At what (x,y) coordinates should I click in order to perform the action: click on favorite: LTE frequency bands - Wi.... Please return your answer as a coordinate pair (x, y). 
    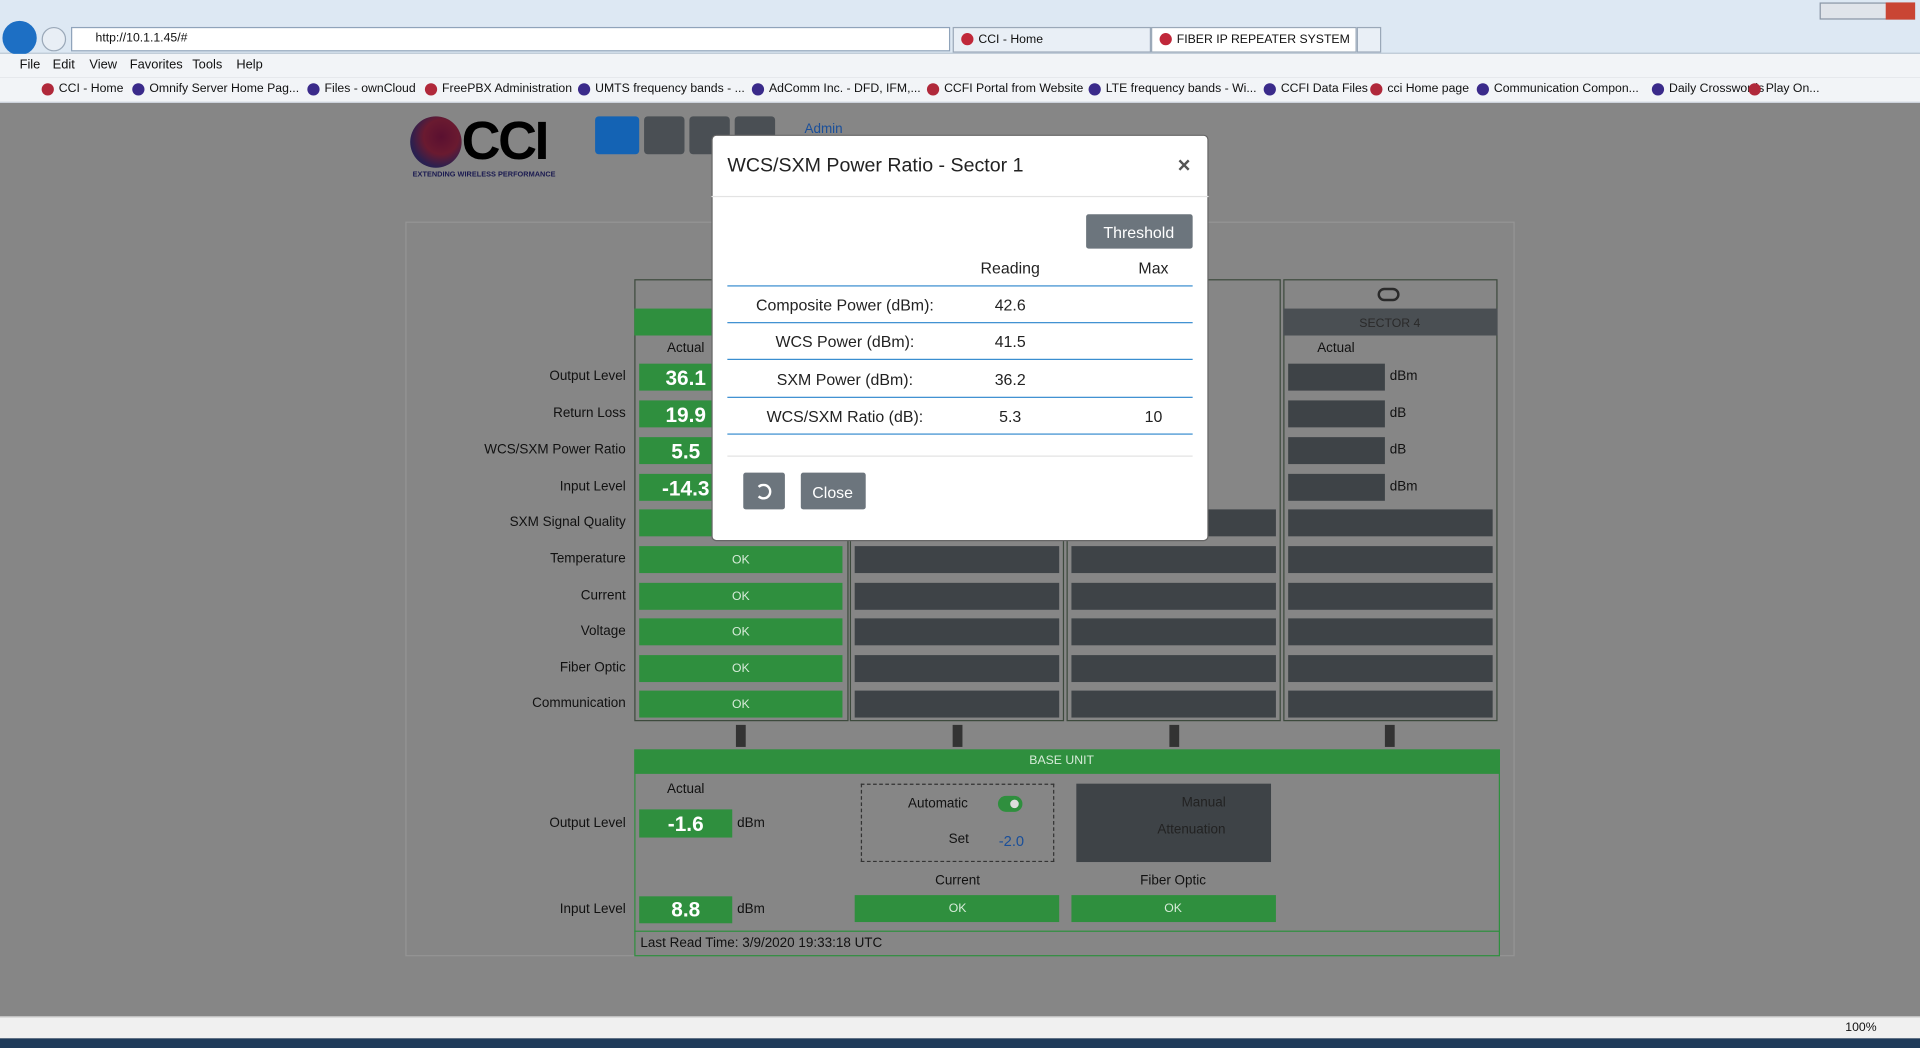
    Looking at the image, I should click on (1181, 89).